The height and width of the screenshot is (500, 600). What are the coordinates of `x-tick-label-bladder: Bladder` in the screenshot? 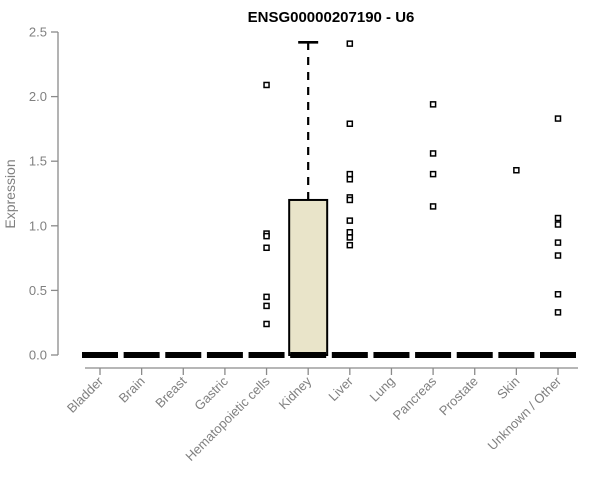 It's located at (85, 394).